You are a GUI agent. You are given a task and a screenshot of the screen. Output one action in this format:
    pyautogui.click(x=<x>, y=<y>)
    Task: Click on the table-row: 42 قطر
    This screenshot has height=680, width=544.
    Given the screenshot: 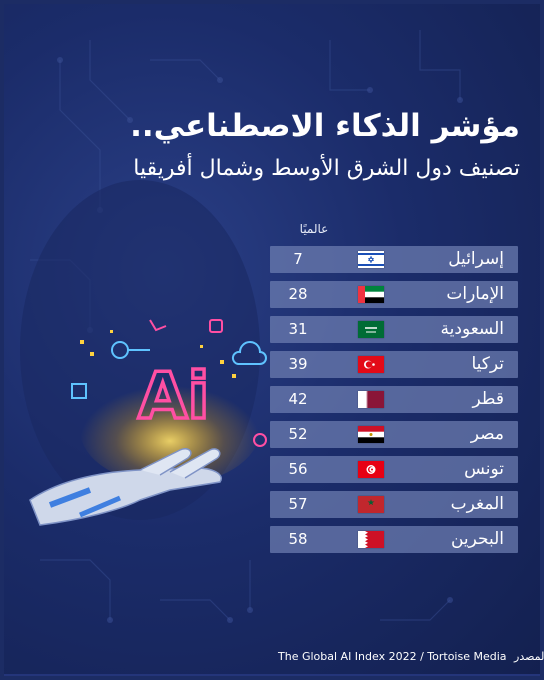 What is the action you would take?
    pyautogui.click(x=394, y=399)
    